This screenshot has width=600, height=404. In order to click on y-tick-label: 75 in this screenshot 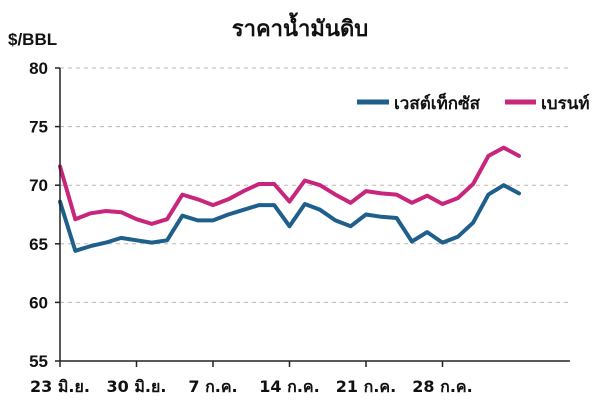, I will do `click(38, 127)`.